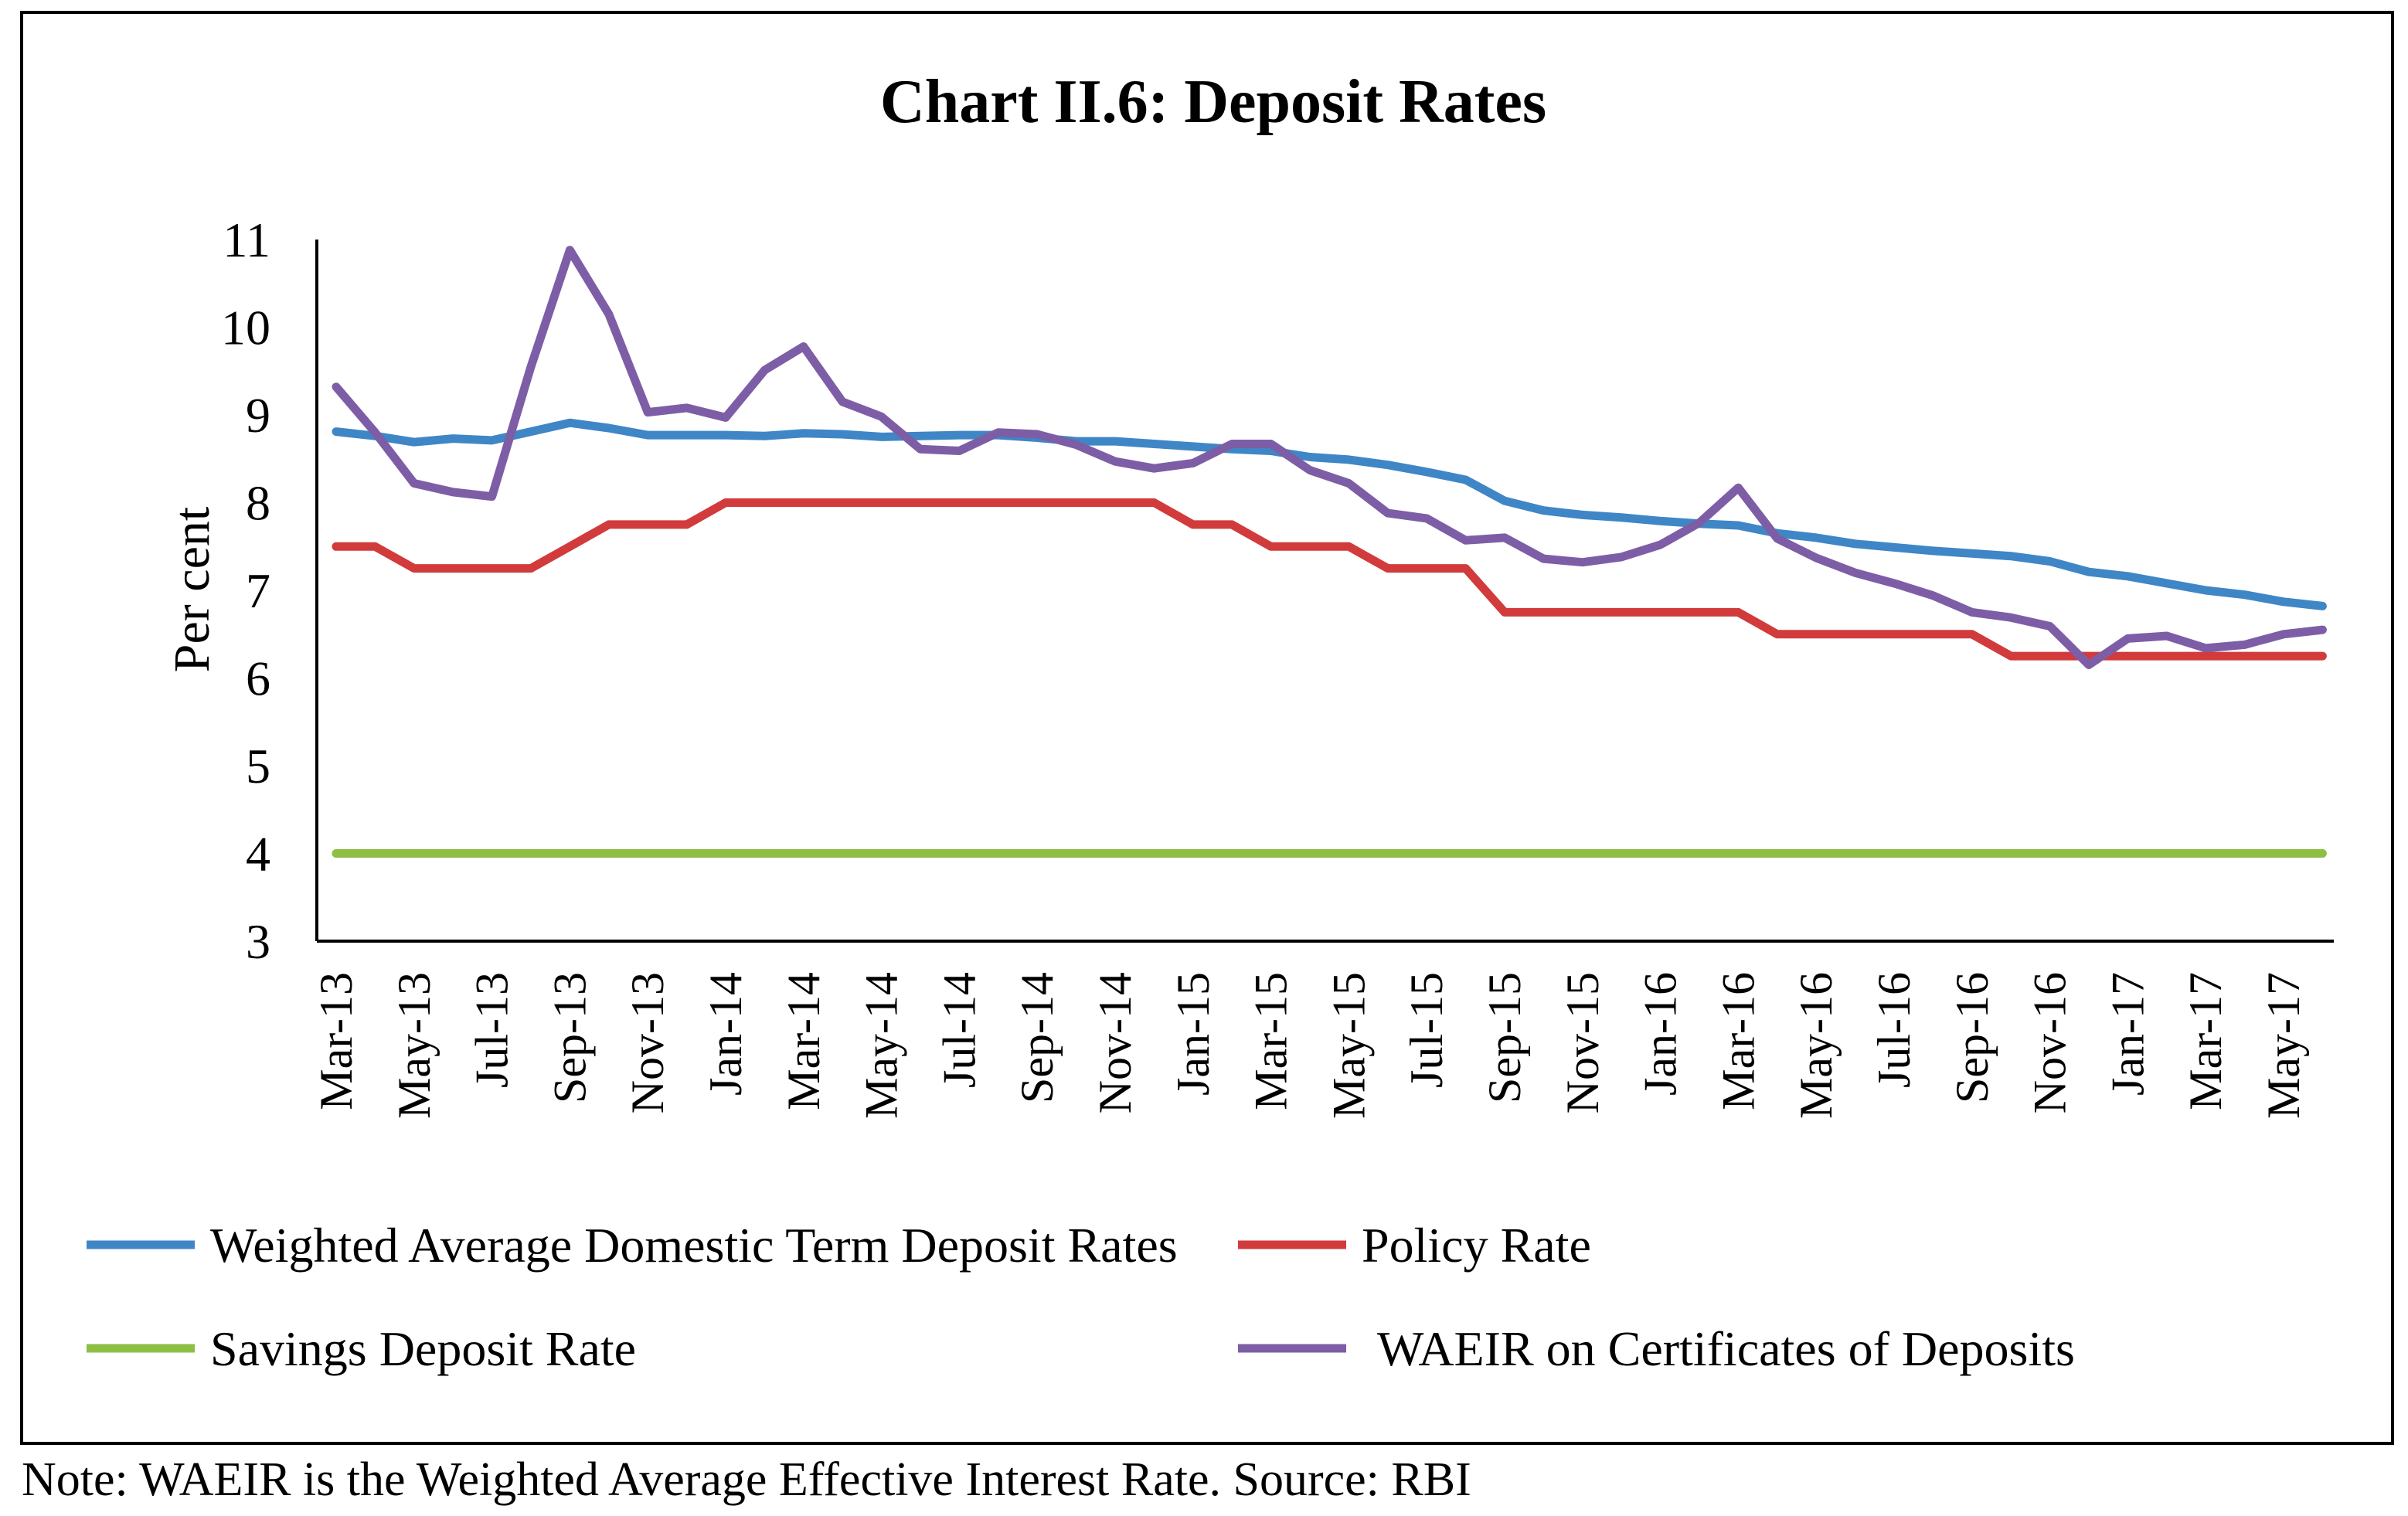  What do you see at coordinates (246, 328) in the screenshot?
I see `y-tick-label: 10` at bounding box center [246, 328].